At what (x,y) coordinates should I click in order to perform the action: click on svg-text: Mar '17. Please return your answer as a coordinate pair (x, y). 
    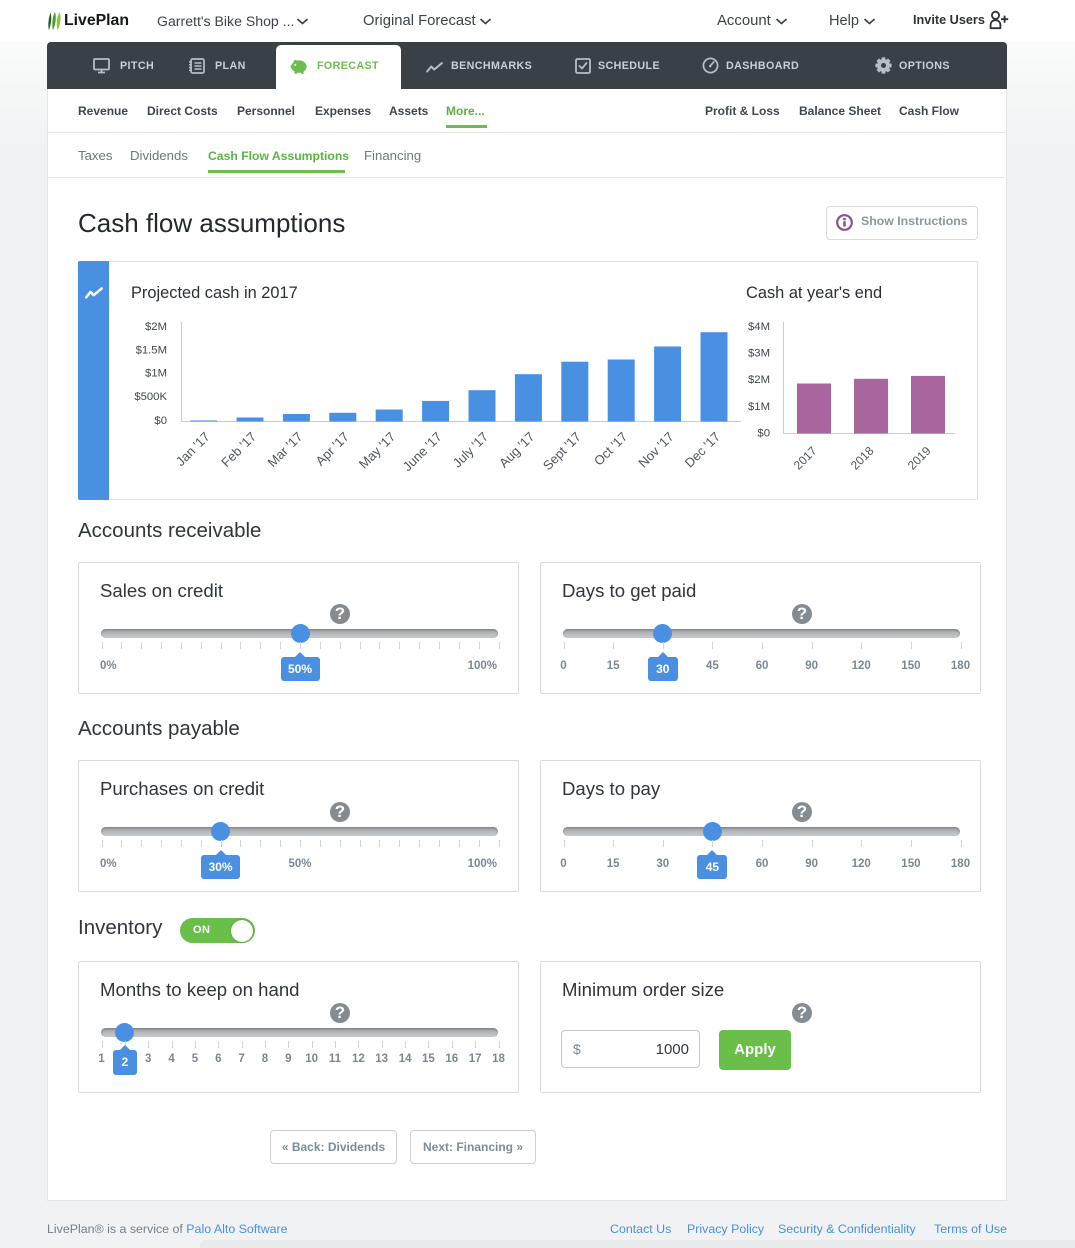
    Looking at the image, I should click on (285, 449).